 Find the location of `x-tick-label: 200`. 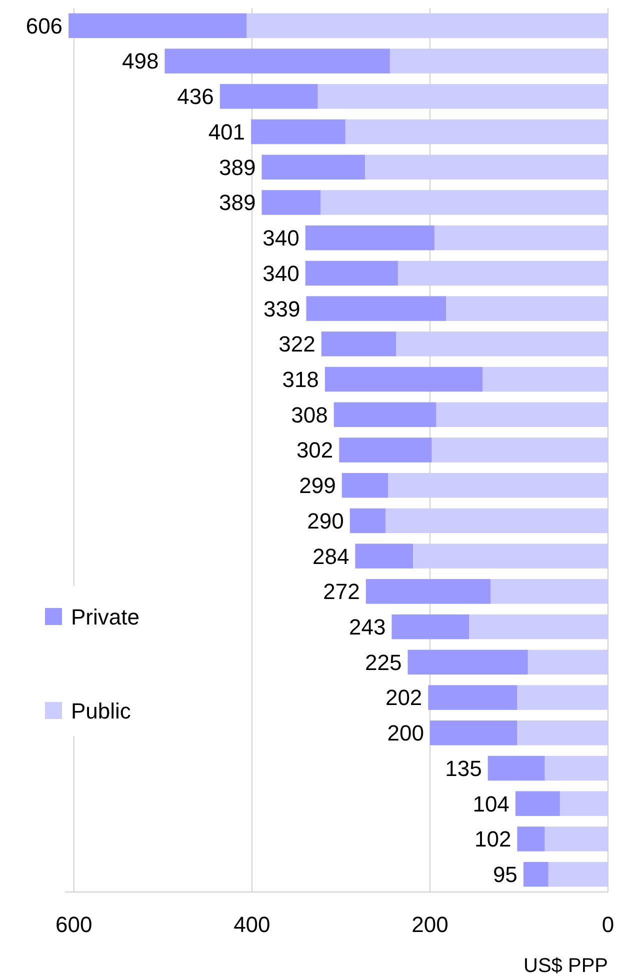

x-tick-label: 200 is located at coordinates (430, 924).